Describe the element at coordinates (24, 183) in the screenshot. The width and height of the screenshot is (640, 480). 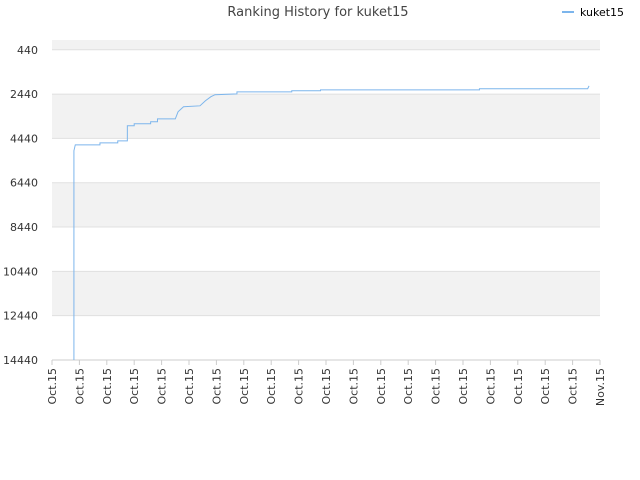
I see `y-tick-label: 6440` at that location.